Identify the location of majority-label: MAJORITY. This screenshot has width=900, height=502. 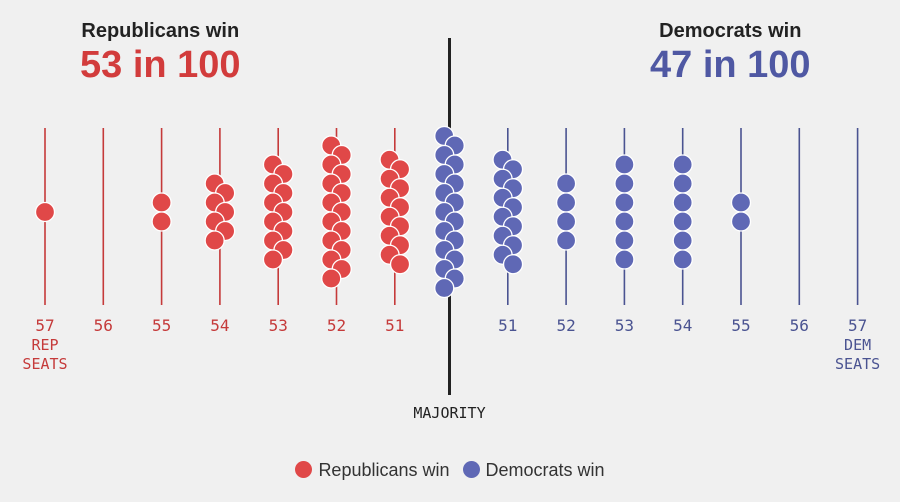
(449, 413).